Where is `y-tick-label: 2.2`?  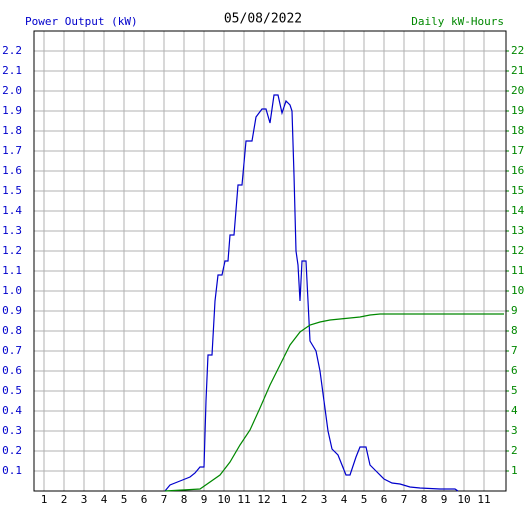 y-tick-label: 2.2 is located at coordinates (12, 50).